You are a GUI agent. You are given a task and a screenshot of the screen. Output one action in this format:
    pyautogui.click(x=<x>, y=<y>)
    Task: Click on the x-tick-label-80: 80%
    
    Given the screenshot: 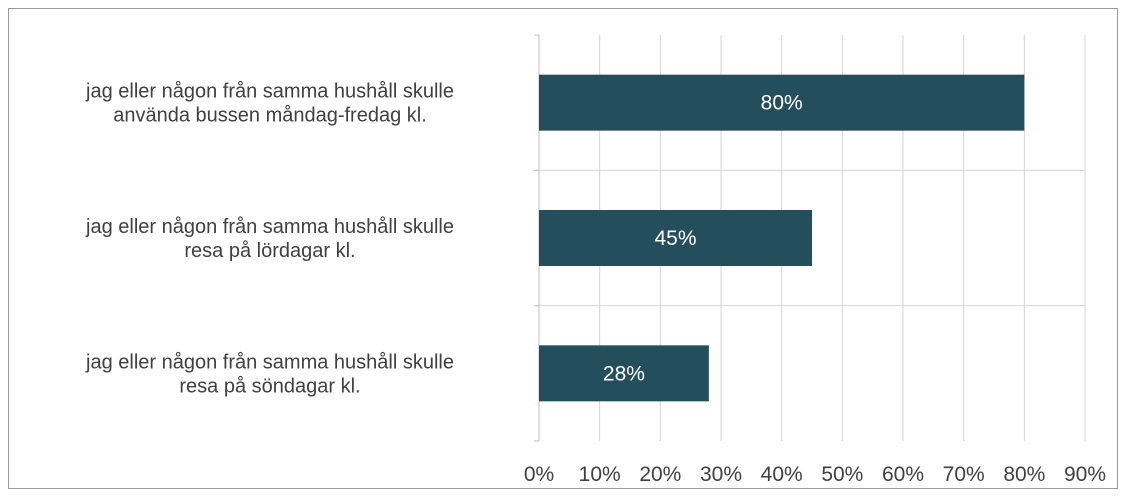 What is the action you would take?
    pyautogui.click(x=1024, y=474)
    